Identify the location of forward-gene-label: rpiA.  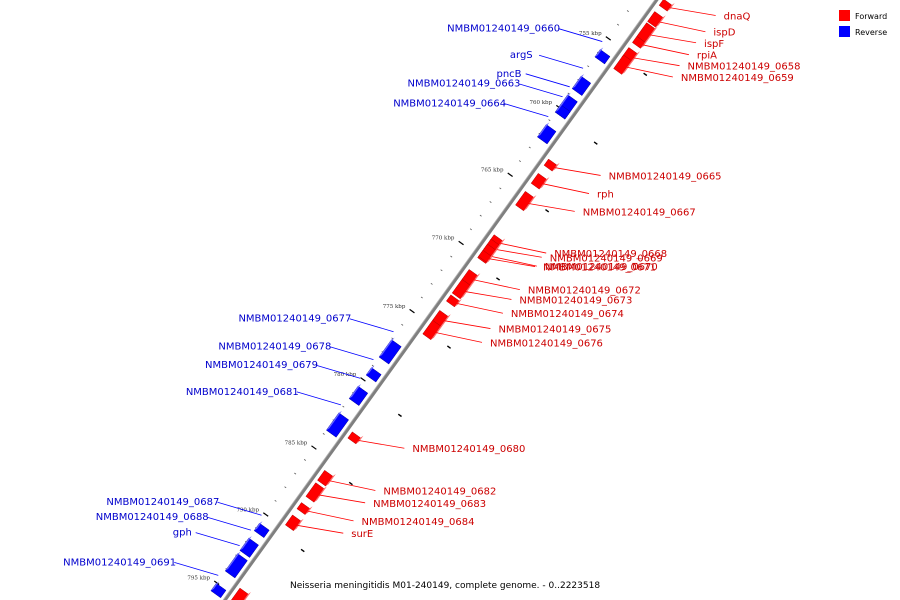
(707, 56).